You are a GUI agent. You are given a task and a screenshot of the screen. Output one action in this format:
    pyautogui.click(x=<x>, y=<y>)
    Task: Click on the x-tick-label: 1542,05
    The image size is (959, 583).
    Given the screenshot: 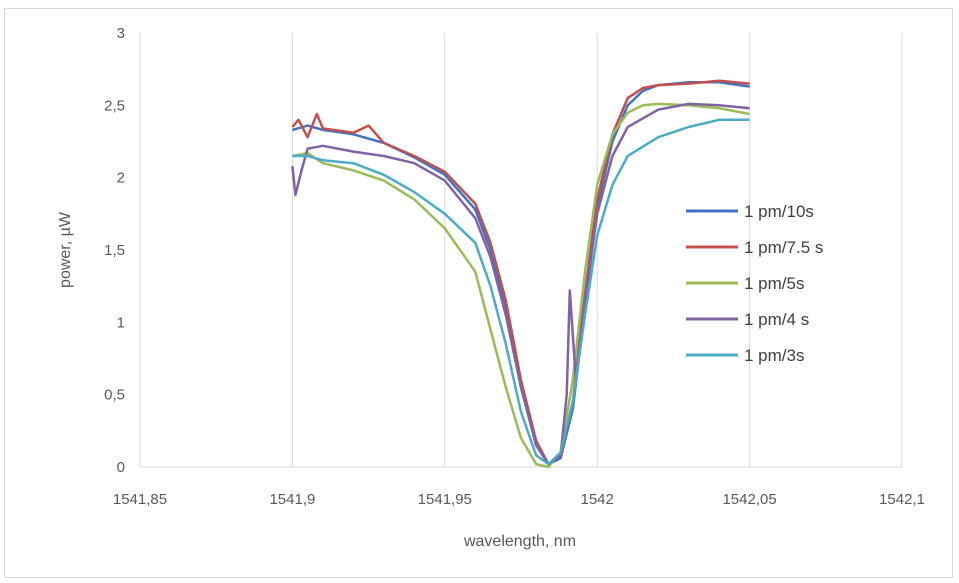 What is the action you would take?
    pyautogui.click(x=749, y=499)
    